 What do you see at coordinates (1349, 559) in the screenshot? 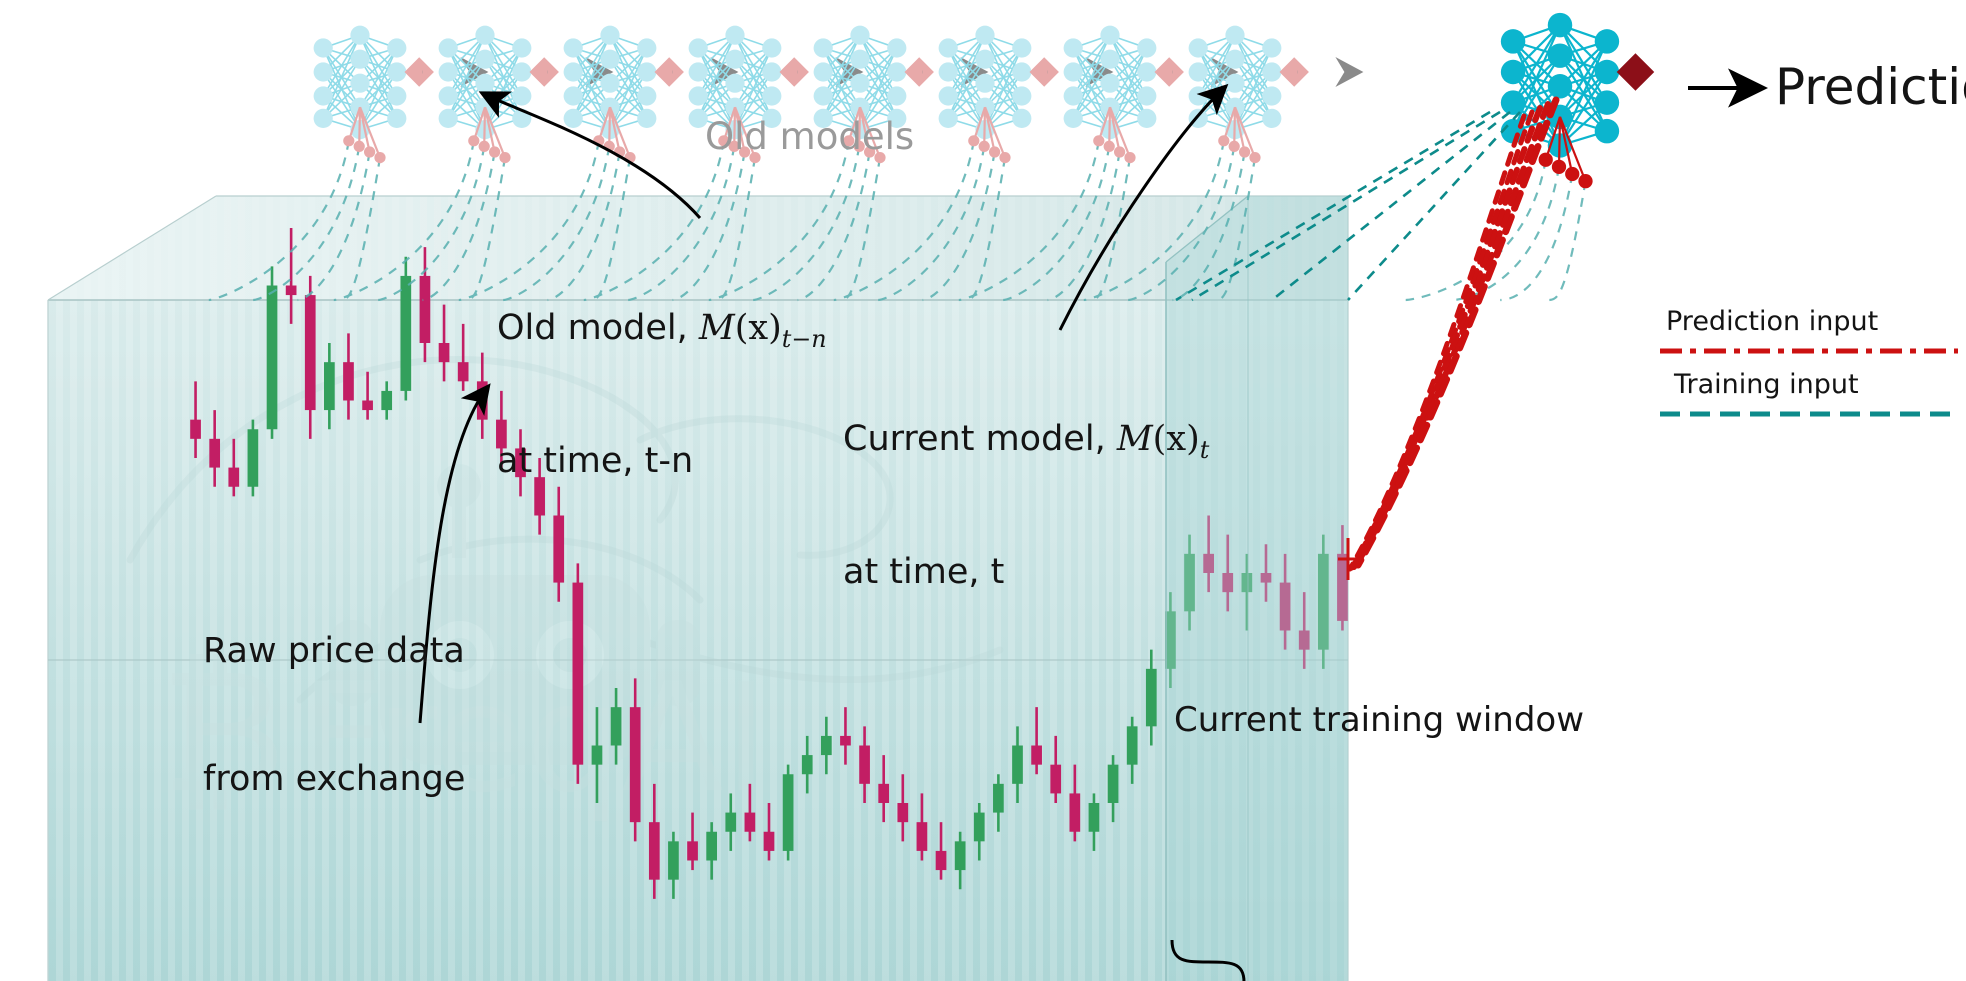
I see `prediction-marker` at bounding box center [1349, 559].